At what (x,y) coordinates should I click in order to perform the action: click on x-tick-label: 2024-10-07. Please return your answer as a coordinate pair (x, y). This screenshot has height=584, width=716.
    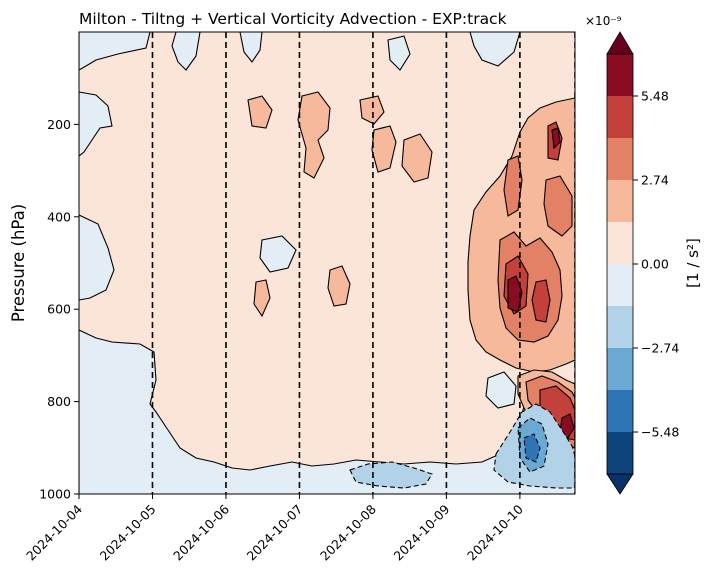
    Looking at the image, I should click on (275, 533).